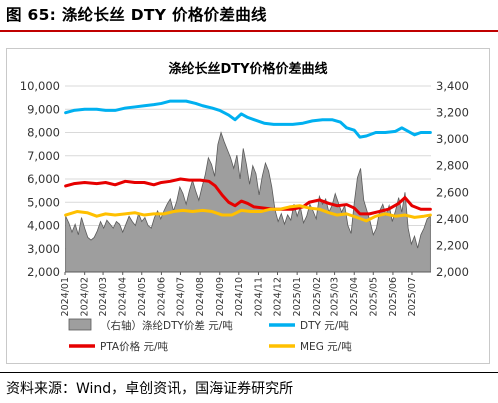 The height and width of the screenshot is (403, 498). What do you see at coordinates (85, 296) in the screenshot?
I see `x-tick-label: 2024/02` at bounding box center [85, 296].